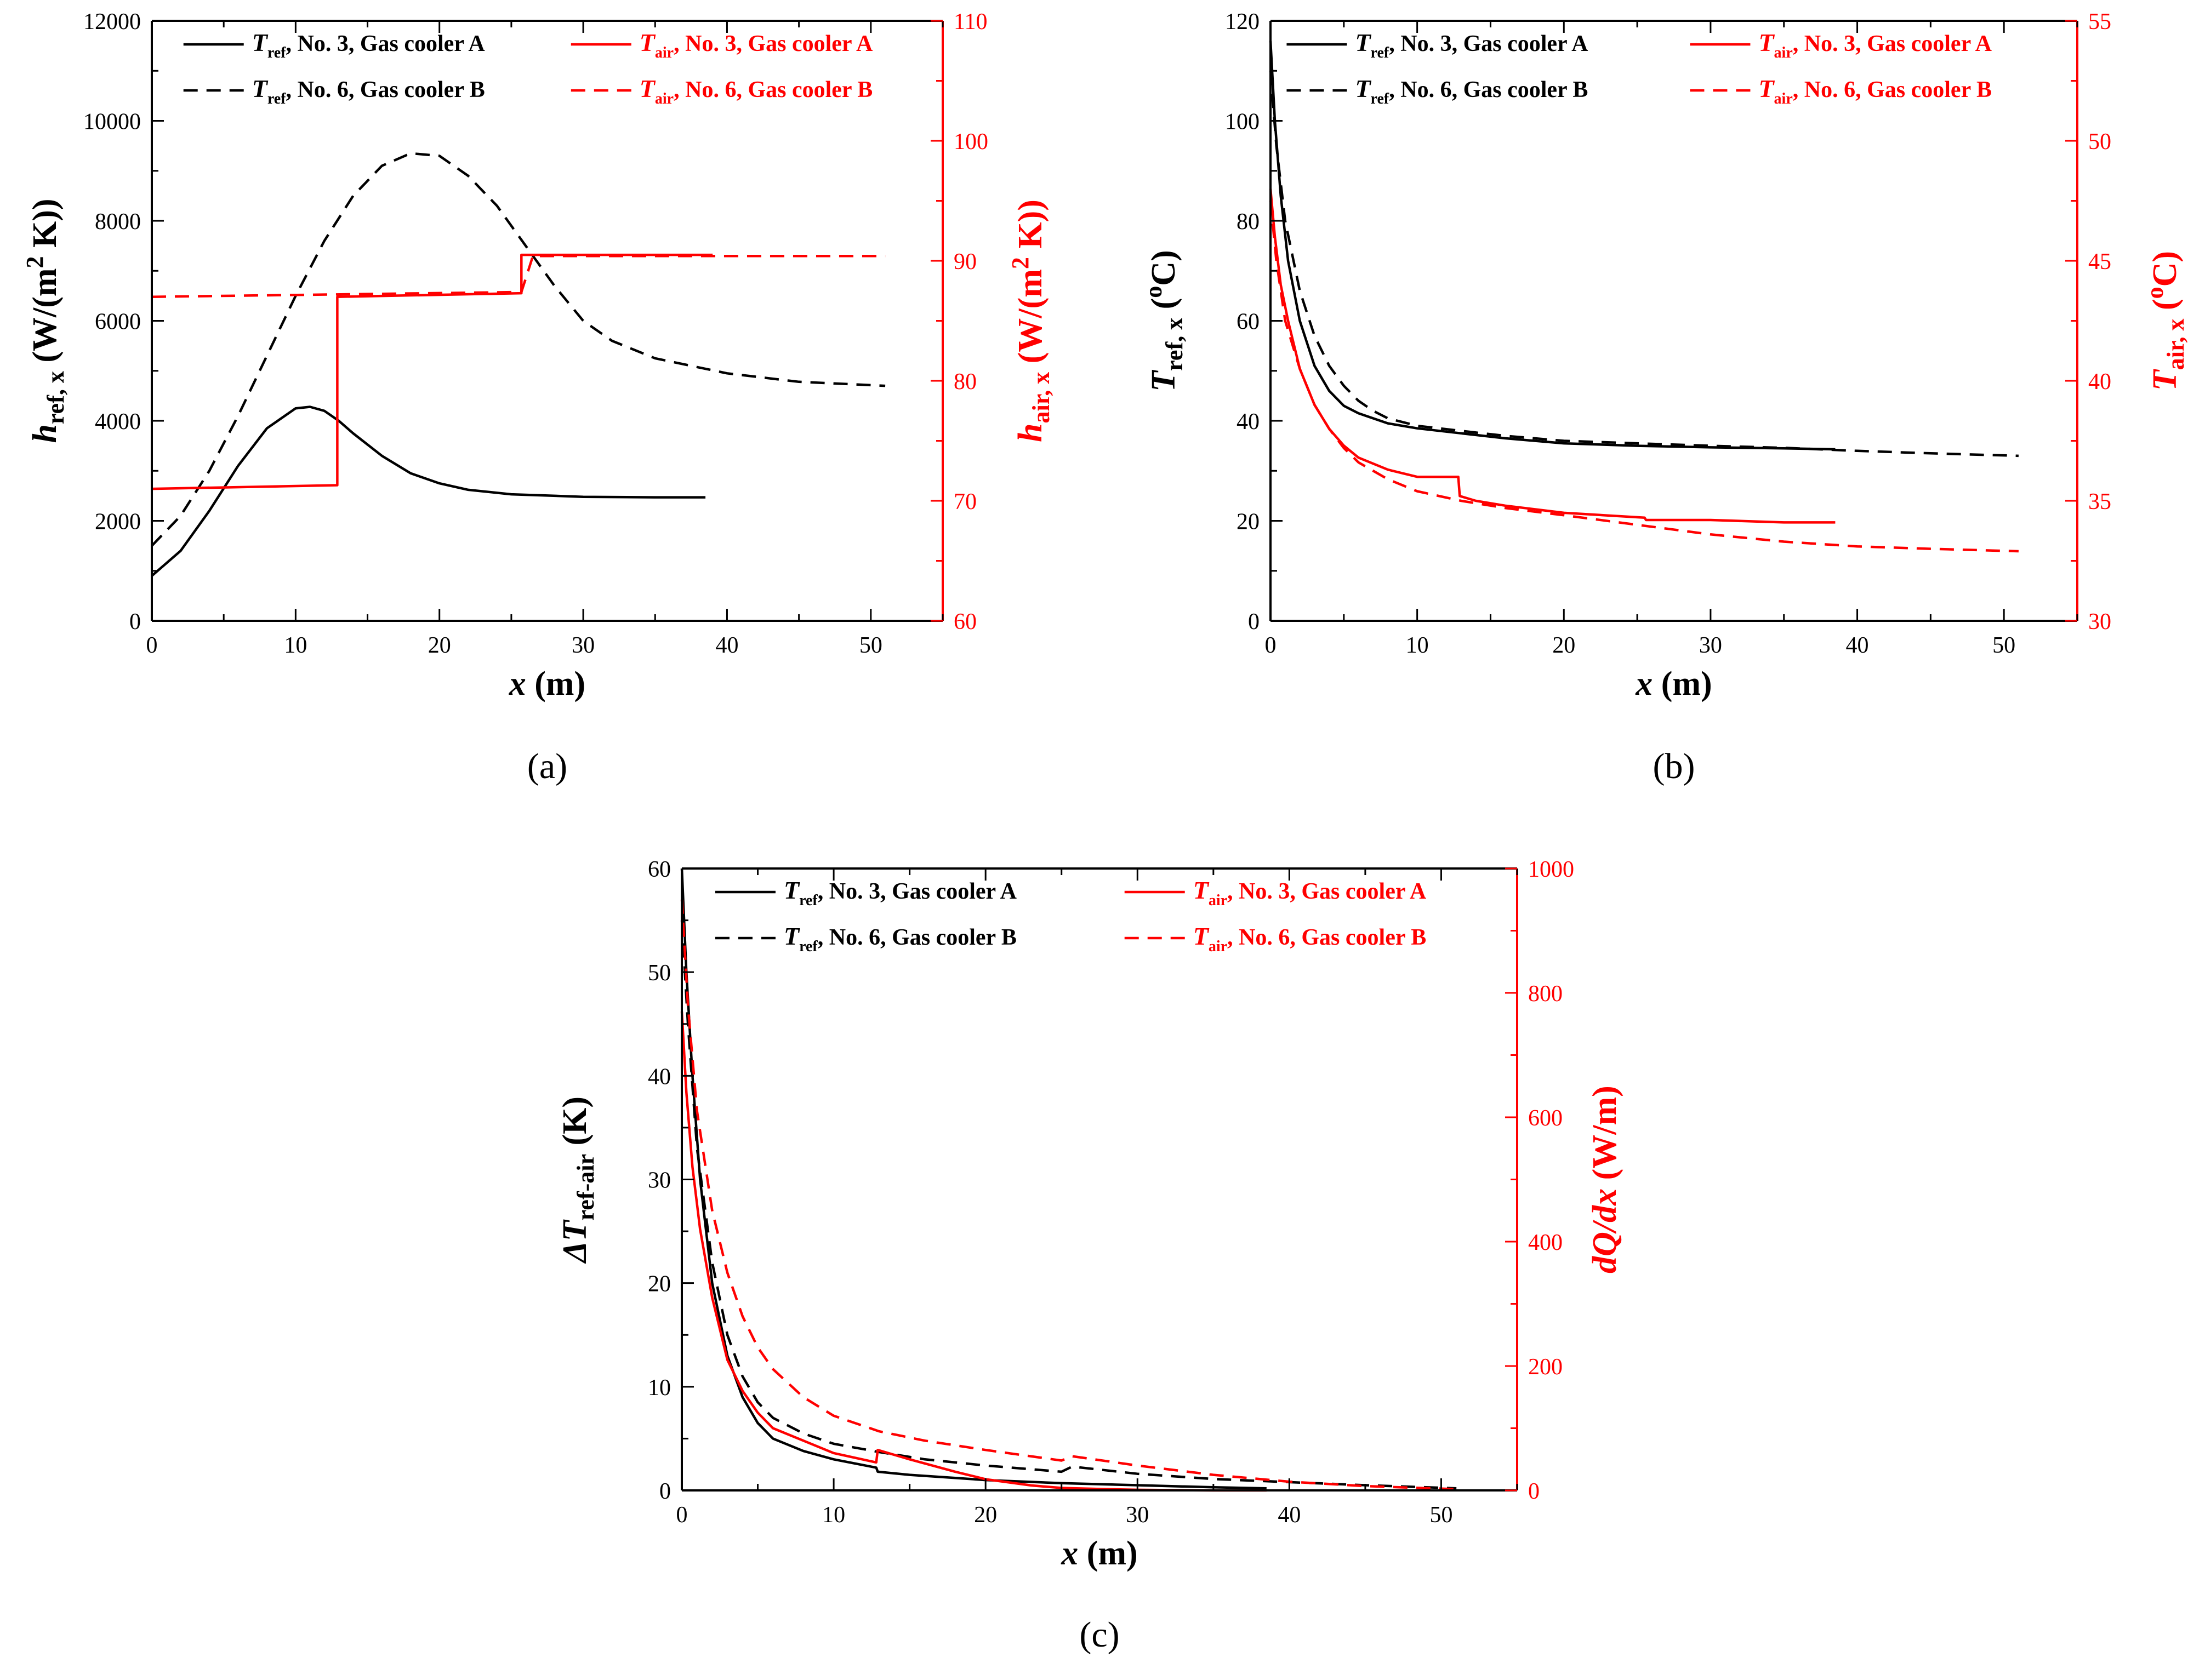 Image resolution: width=2205 pixels, height=1680 pixels. I want to click on panel-2-left-tick-label: 100, so click(1242, 122).